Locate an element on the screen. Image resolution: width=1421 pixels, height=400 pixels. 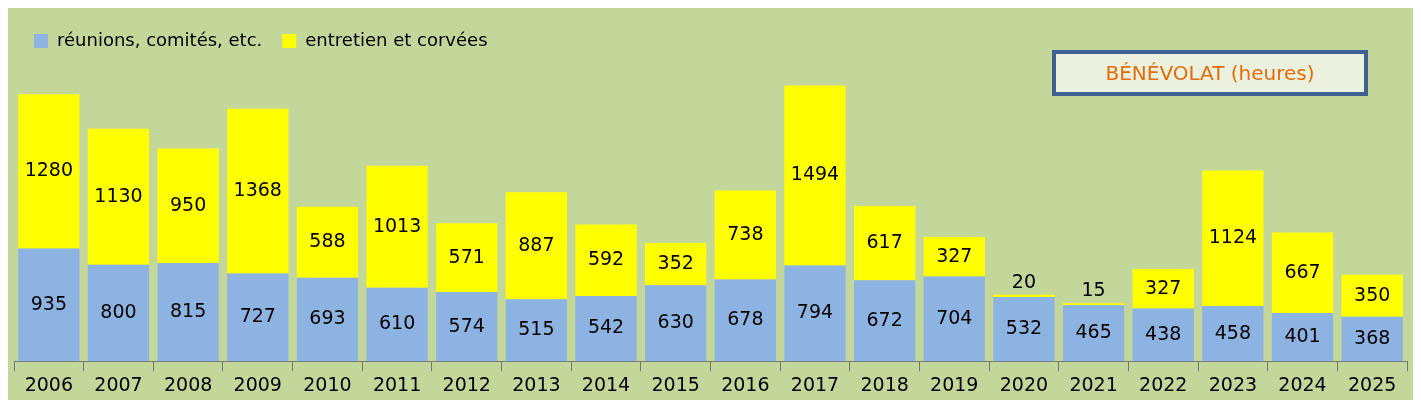
x-tick-label: 2025 is located at coordinates (1372, 383).